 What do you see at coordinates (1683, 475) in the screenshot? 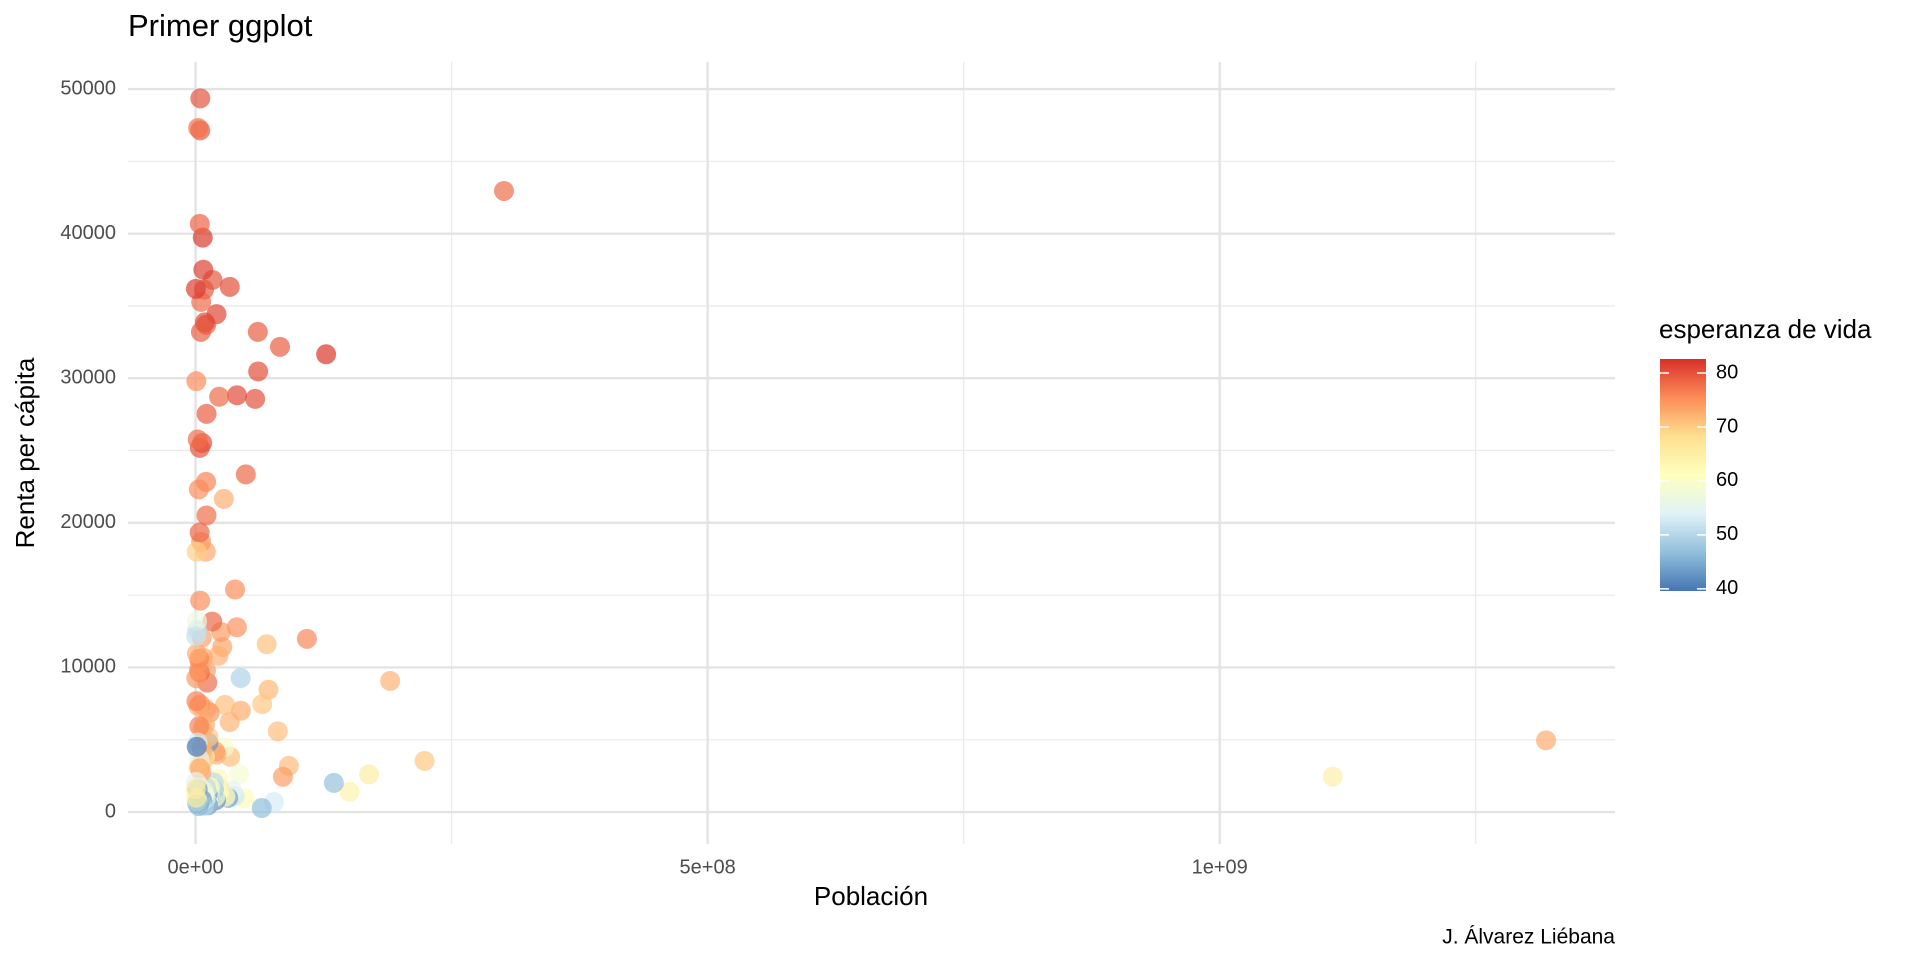
I see `colorbar` at bounding box center [1683, 475].